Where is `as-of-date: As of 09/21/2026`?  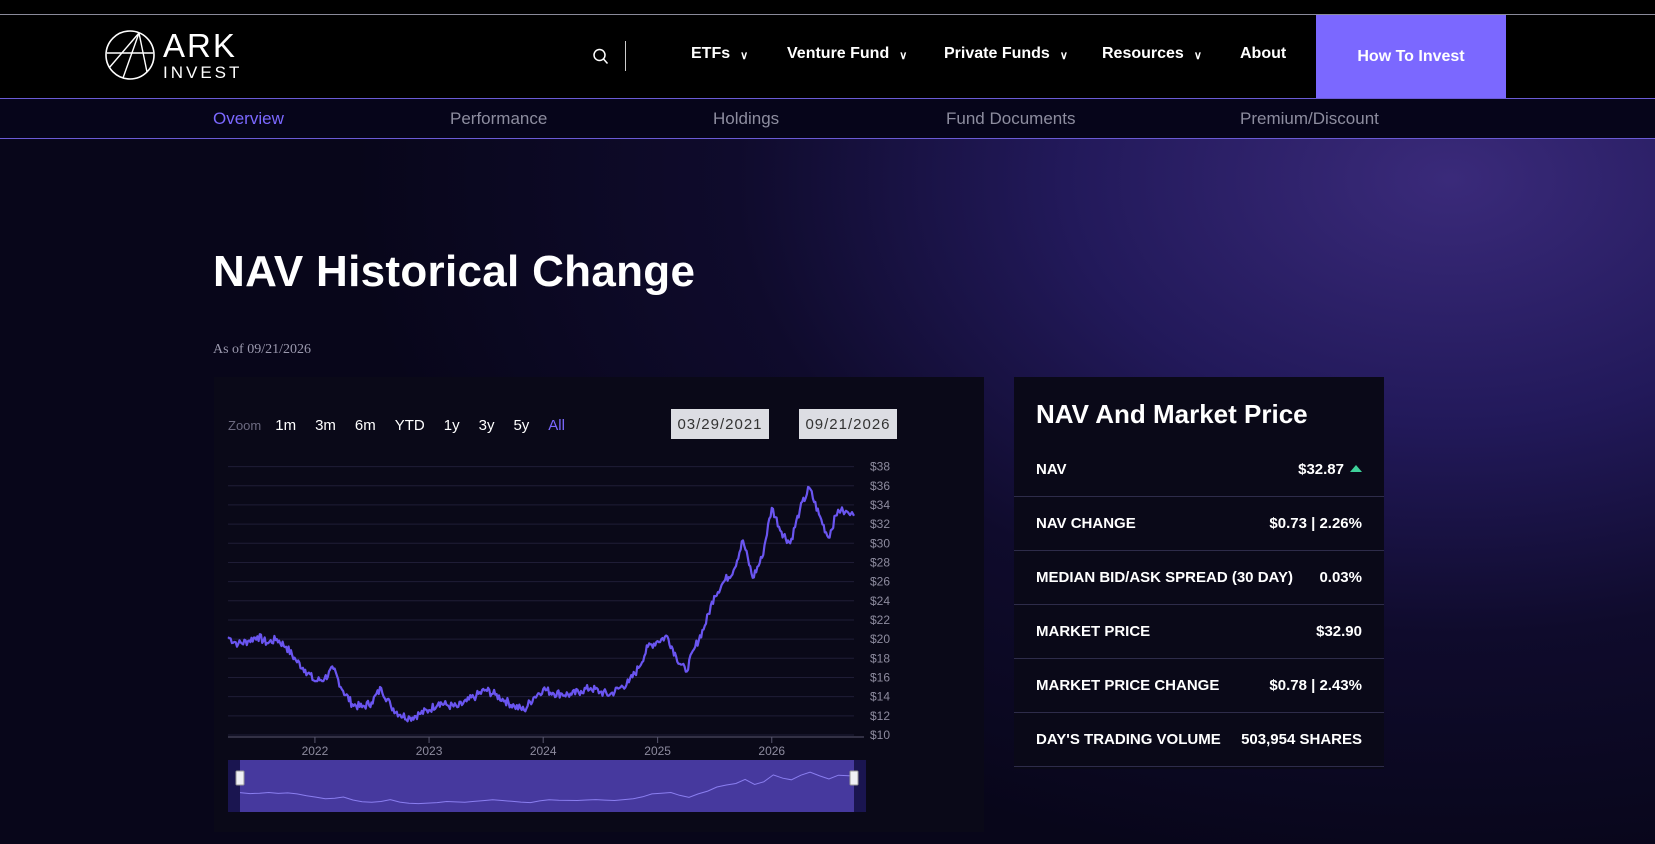 as-of-date: As of 09/21/2026 is located at coordinates (262, 349).